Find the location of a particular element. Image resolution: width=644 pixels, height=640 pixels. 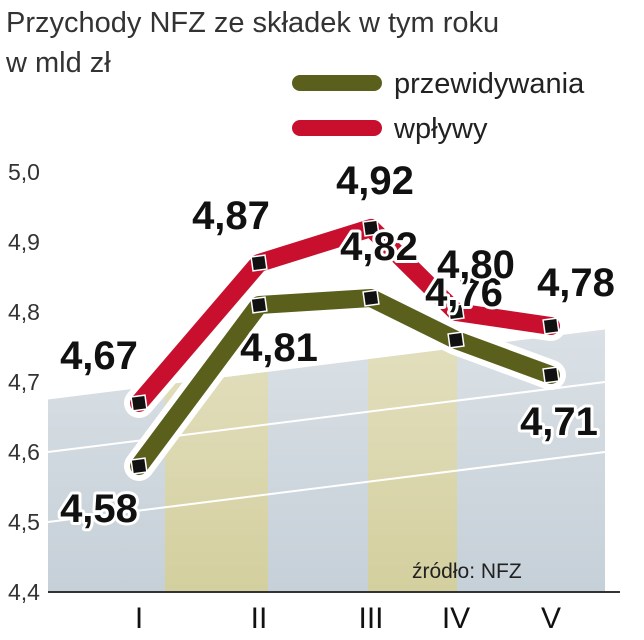

data-label-przewidywania: 4,58 is located at coordinates (99, 509).